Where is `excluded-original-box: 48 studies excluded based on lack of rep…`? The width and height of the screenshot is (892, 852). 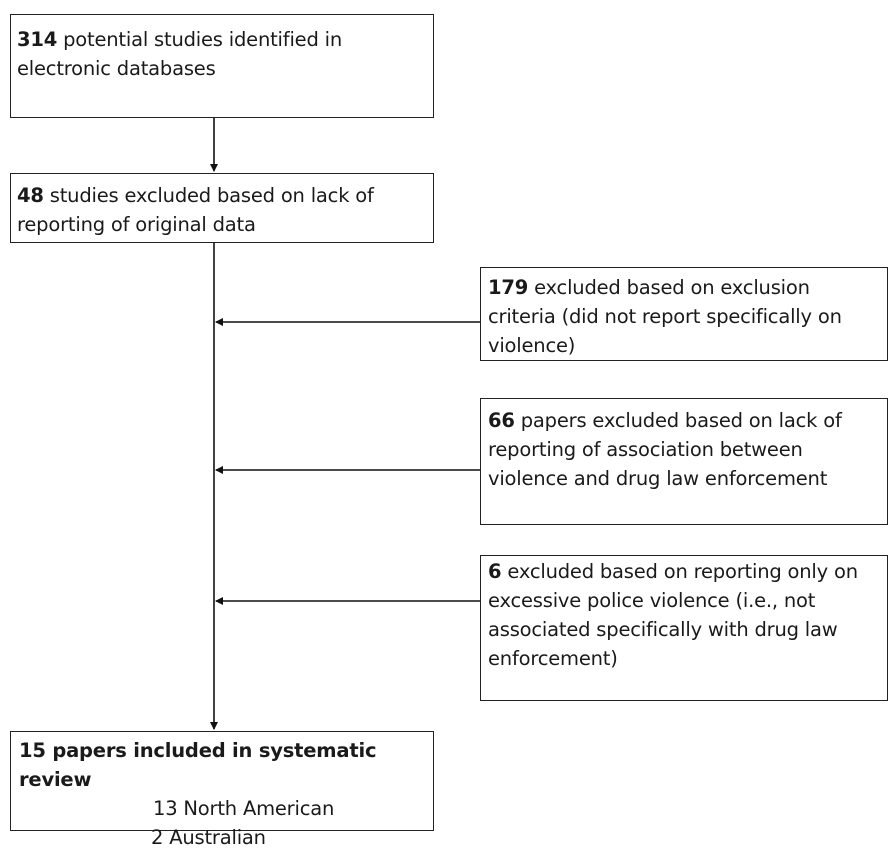 excluded-original-box: 48 studies excluded based on lack of rep… is located at coordinates (222, 208).